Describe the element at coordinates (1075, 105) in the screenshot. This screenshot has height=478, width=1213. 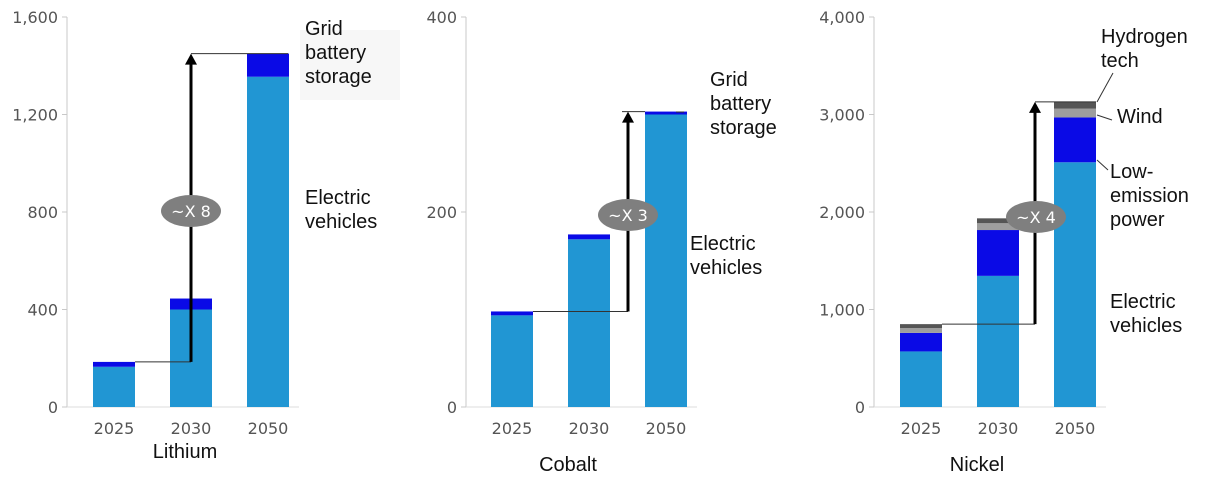
I see `bar-hydrogen-tech-2050` at that location.